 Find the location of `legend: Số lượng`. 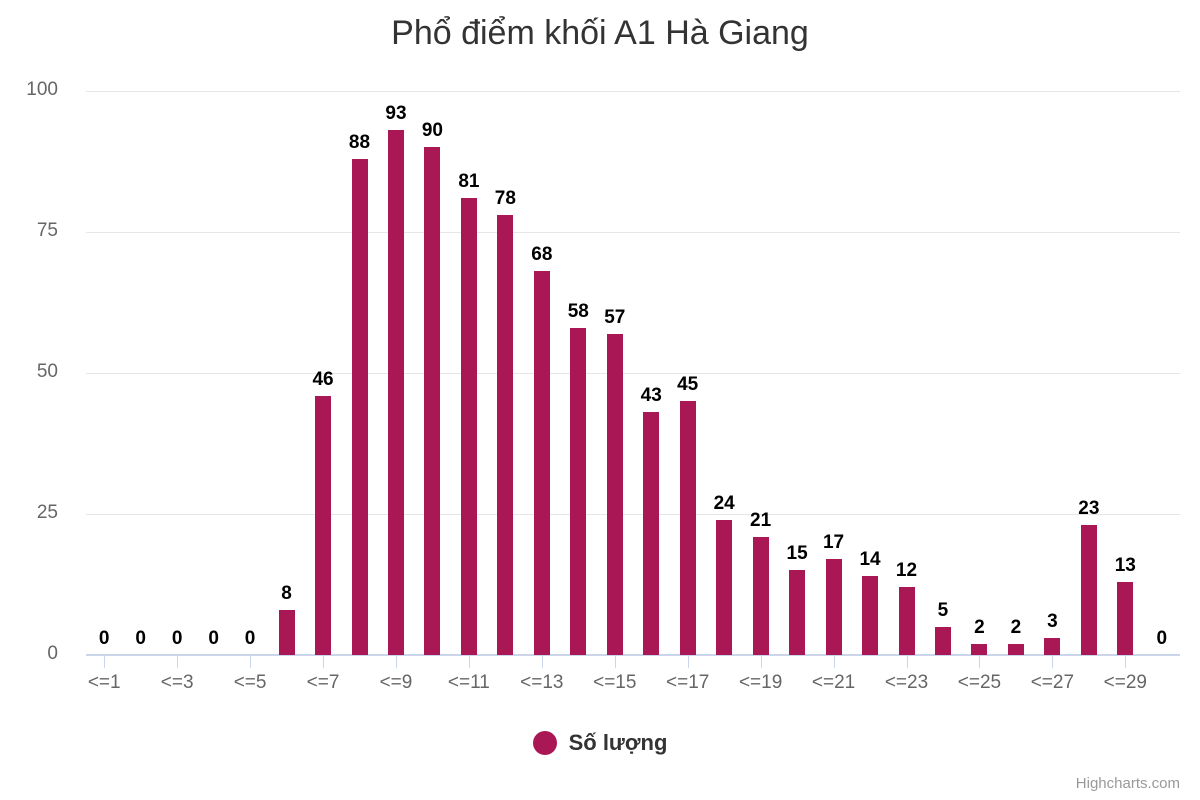

legend: Số lượng is located at coordinates (600, 743).